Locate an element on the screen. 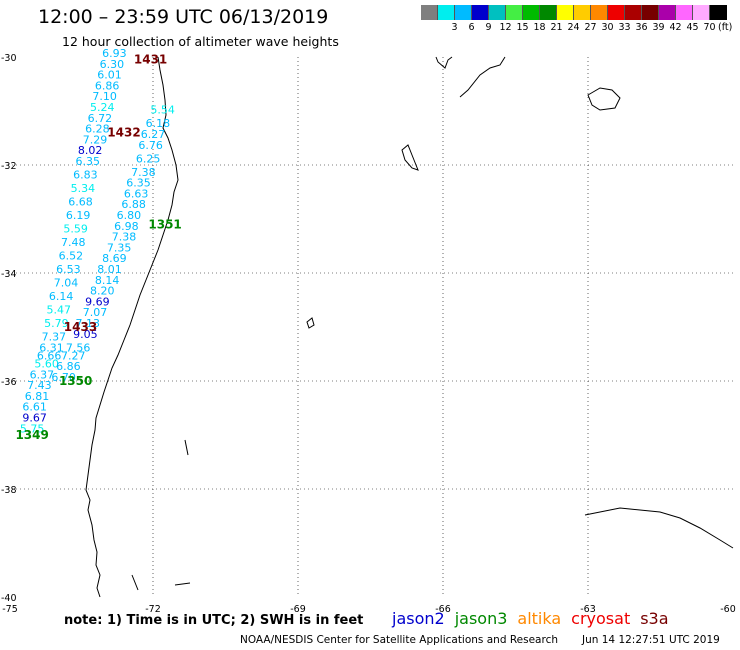 This screenshot has height=650, width=740. swh-value: 6.81 is located at coordinates (37, 396).